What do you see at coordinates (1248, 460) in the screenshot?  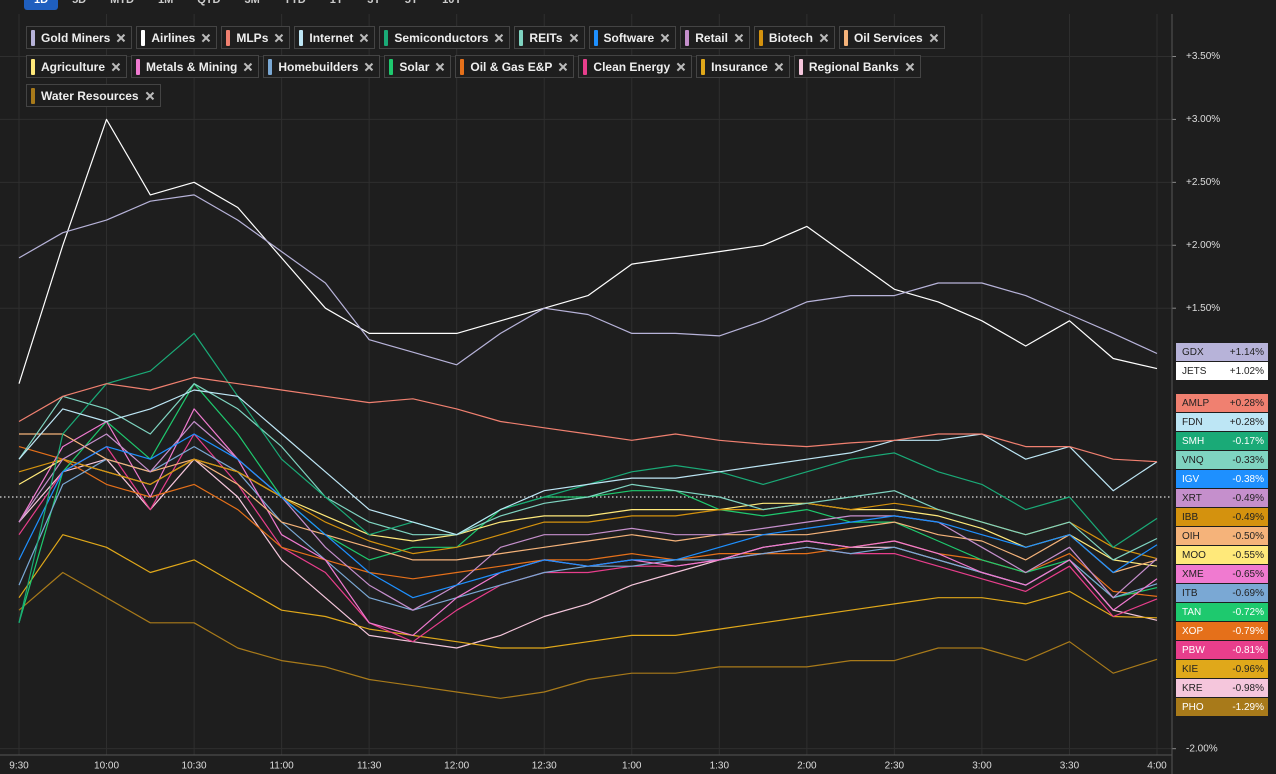 I see `badge-value: -0.33%` at bounding box center [1248, 460].